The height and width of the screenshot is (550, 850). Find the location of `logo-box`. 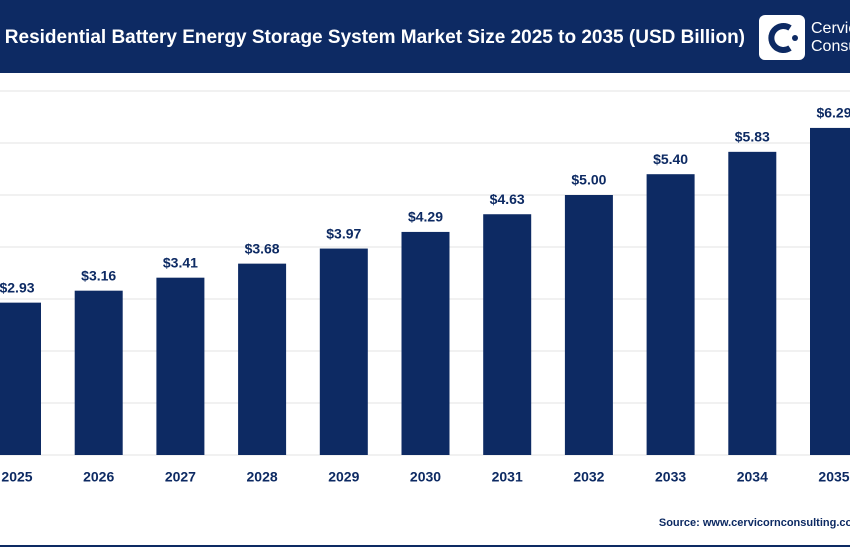

logo-box is located at coordinates (782, 37).